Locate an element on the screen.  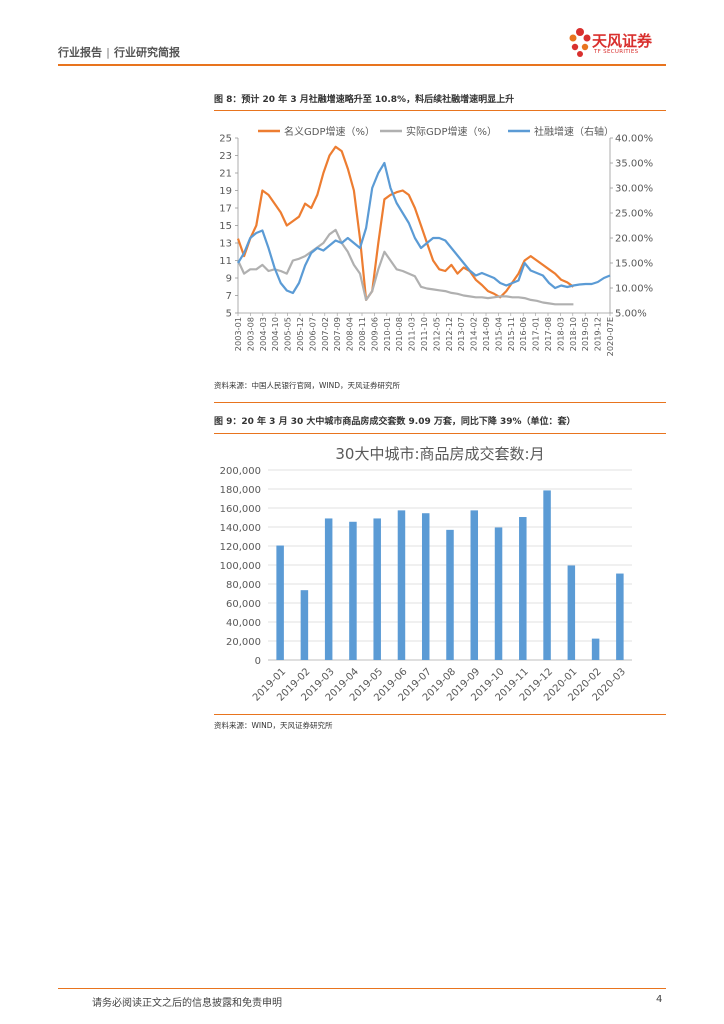
x-tick-label: 2013-07 is located at coordinates (461, 334).